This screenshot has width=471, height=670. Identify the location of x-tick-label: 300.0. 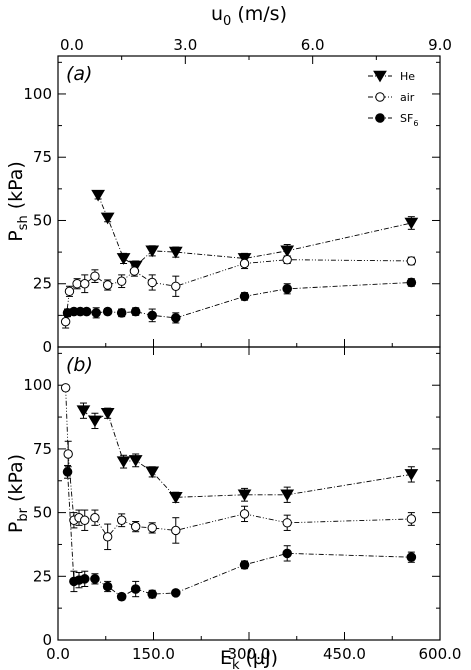
(249, 654).